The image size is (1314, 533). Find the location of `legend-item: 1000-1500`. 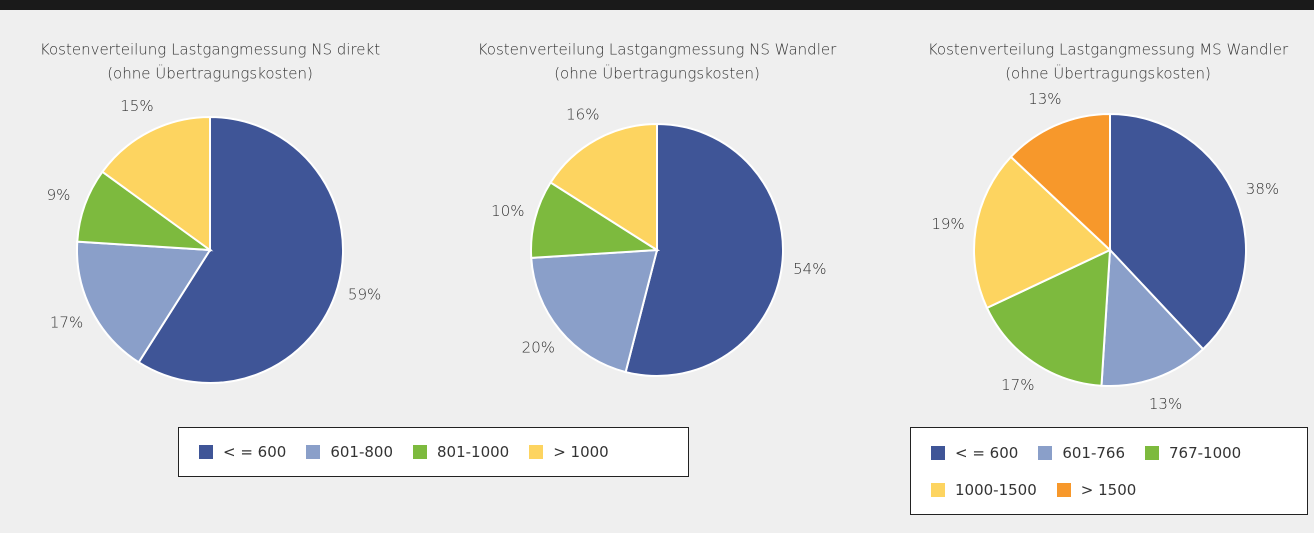

legend-item: 1000-1500 is located at coordinates (984, 490).